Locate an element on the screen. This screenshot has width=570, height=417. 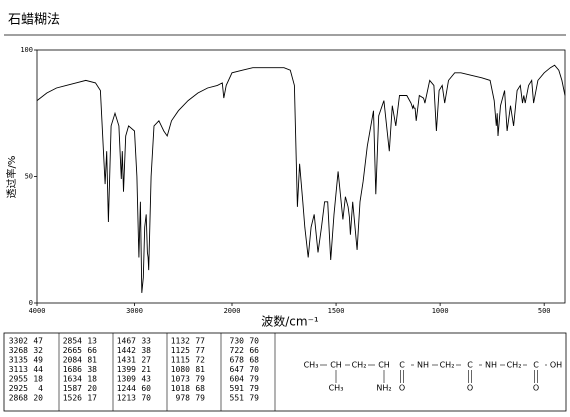
peak-wavenumber: 730 is located at coordinates (237, 341).